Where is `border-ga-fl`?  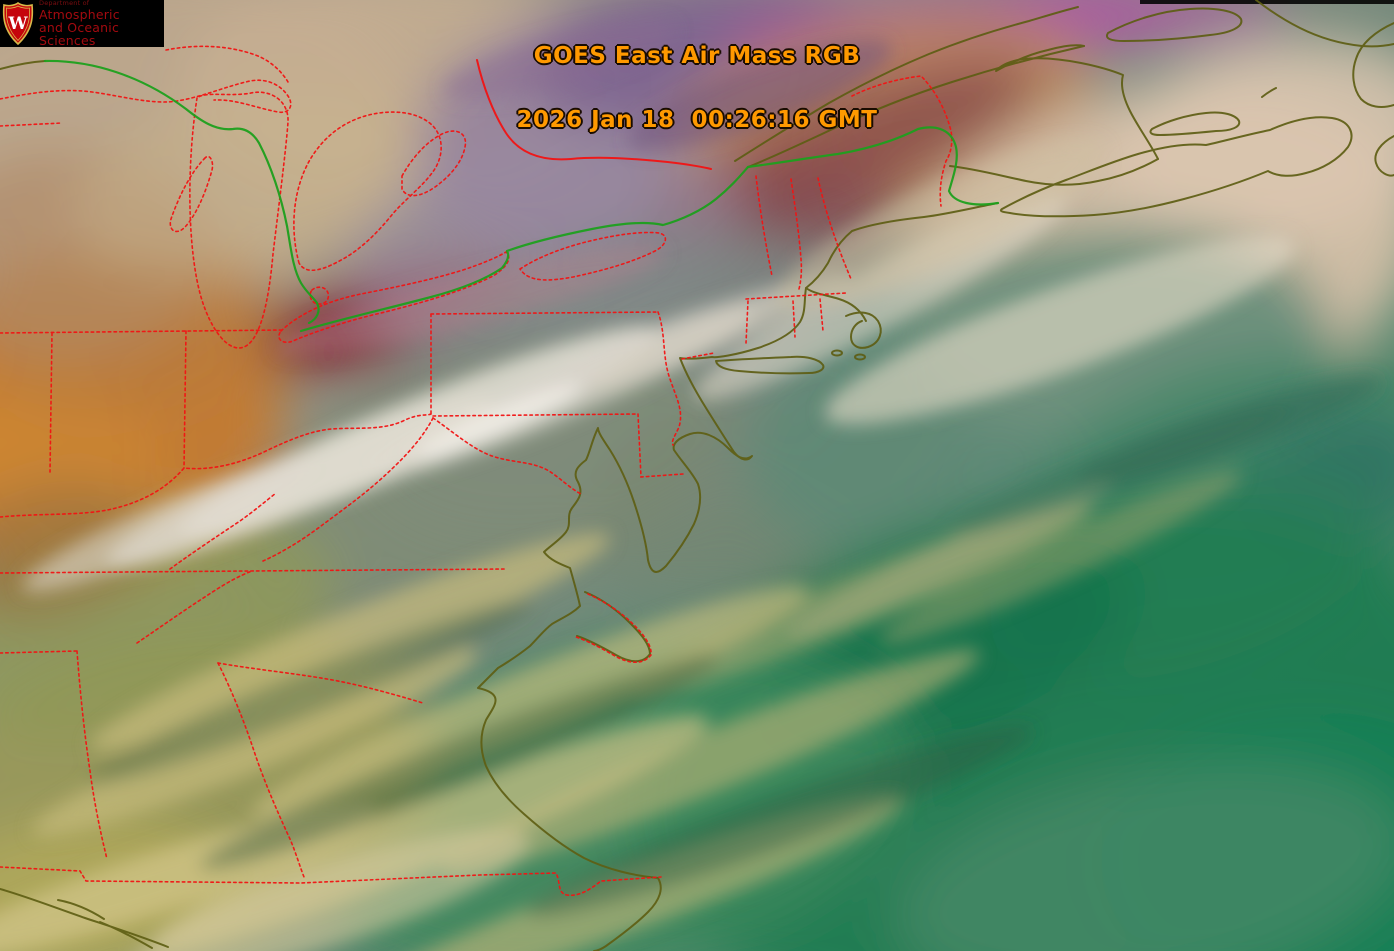 border-ga-fl is located at coordinates (331, 881).